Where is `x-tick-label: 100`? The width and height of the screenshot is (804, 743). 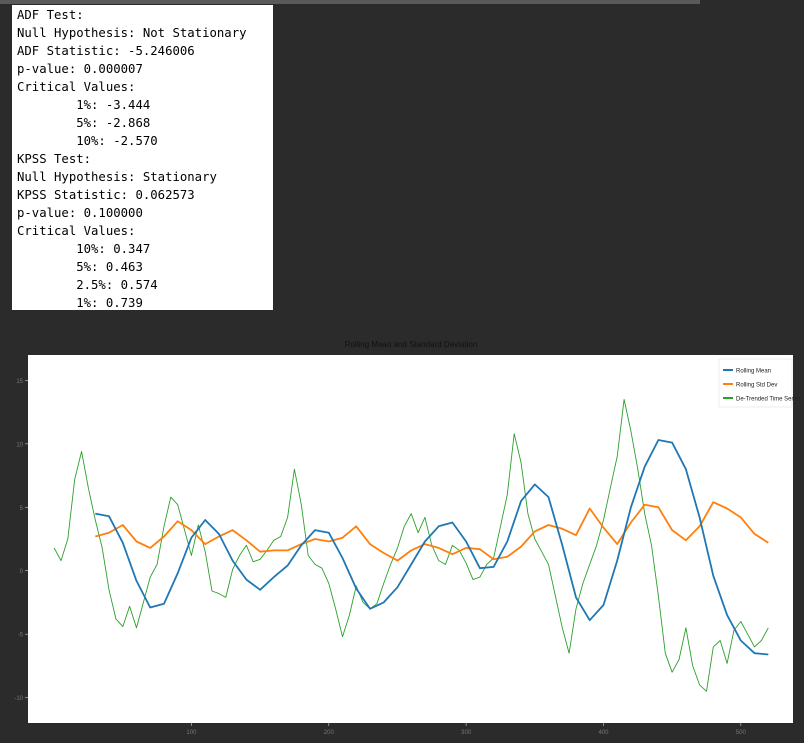
x-tick-label: 100 is located at coordinates (191, 733).